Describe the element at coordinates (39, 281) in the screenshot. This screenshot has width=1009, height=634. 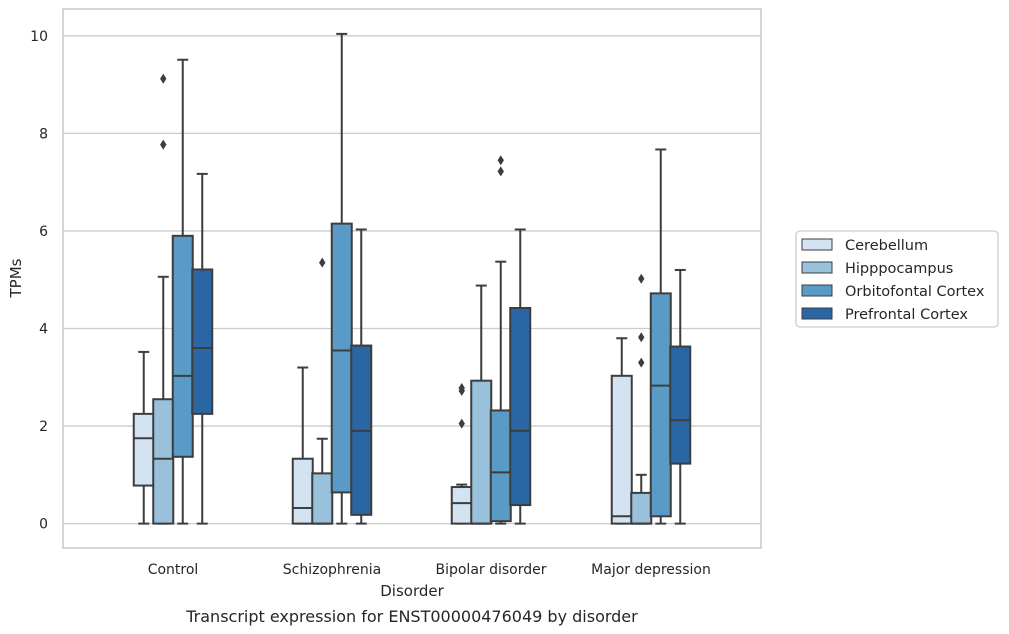
I see `y-tick-labels: 0 2 4 6 8 10` at that location.